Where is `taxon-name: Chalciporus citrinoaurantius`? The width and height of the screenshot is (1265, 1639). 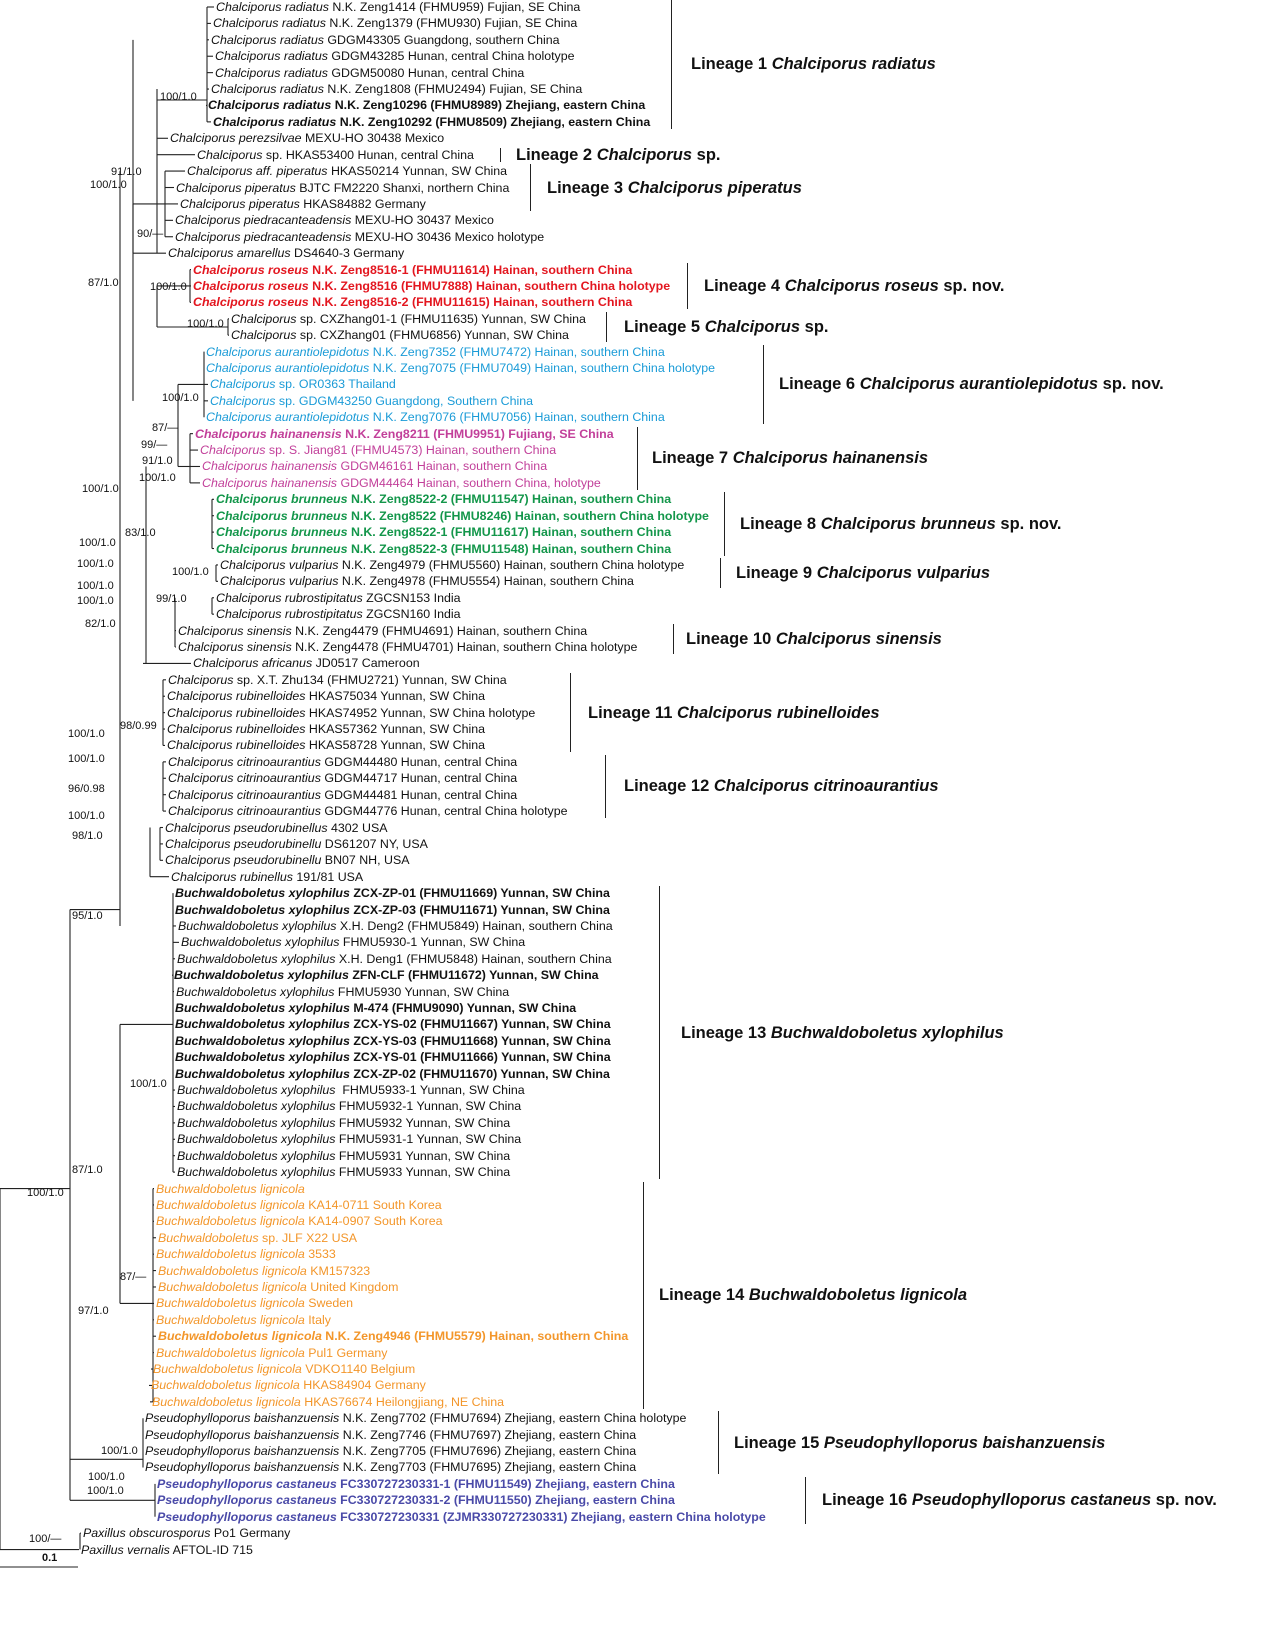
taxon-name: Chalciporus citrinoaurantius is located at coordinates (244, 778).